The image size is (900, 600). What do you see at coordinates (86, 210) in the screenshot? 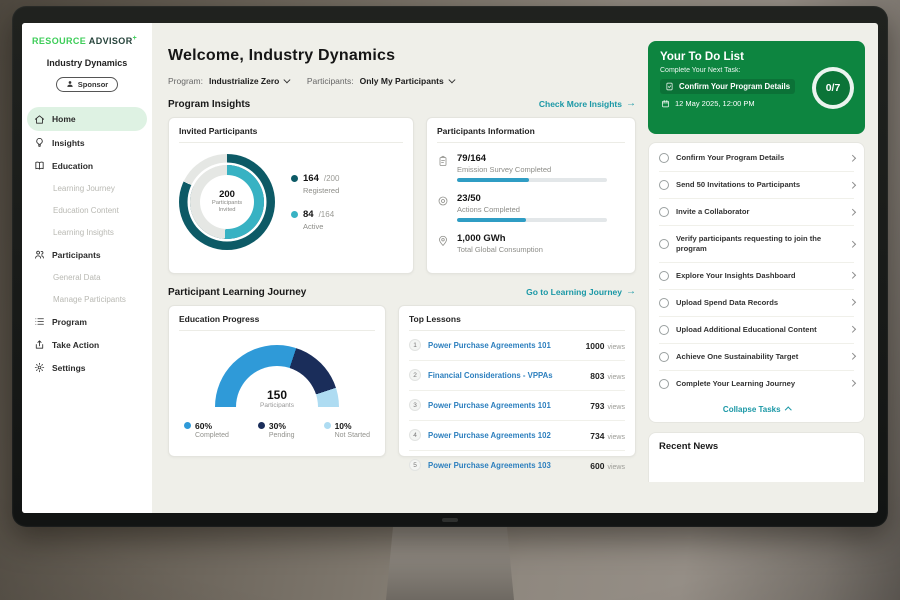
I see `sidebar-item-education-content: Education Content` at bounding box center [86, 210].